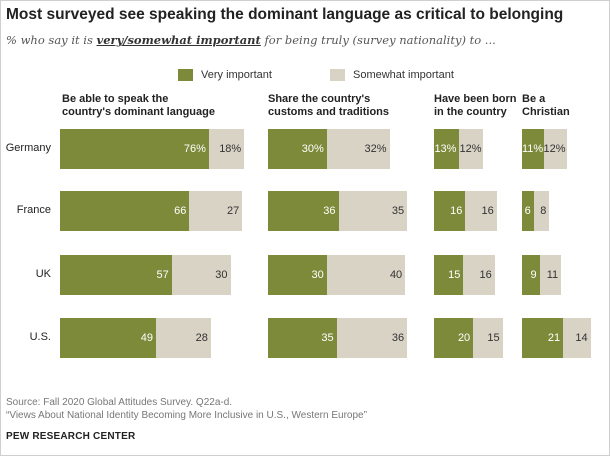 Image resolution: width=610 pixels, height=456 pixels. What do you see at coordinates (533, 275) in the screenshot?
I see `bar-label-very: 9` at bounding box center [533, 275].